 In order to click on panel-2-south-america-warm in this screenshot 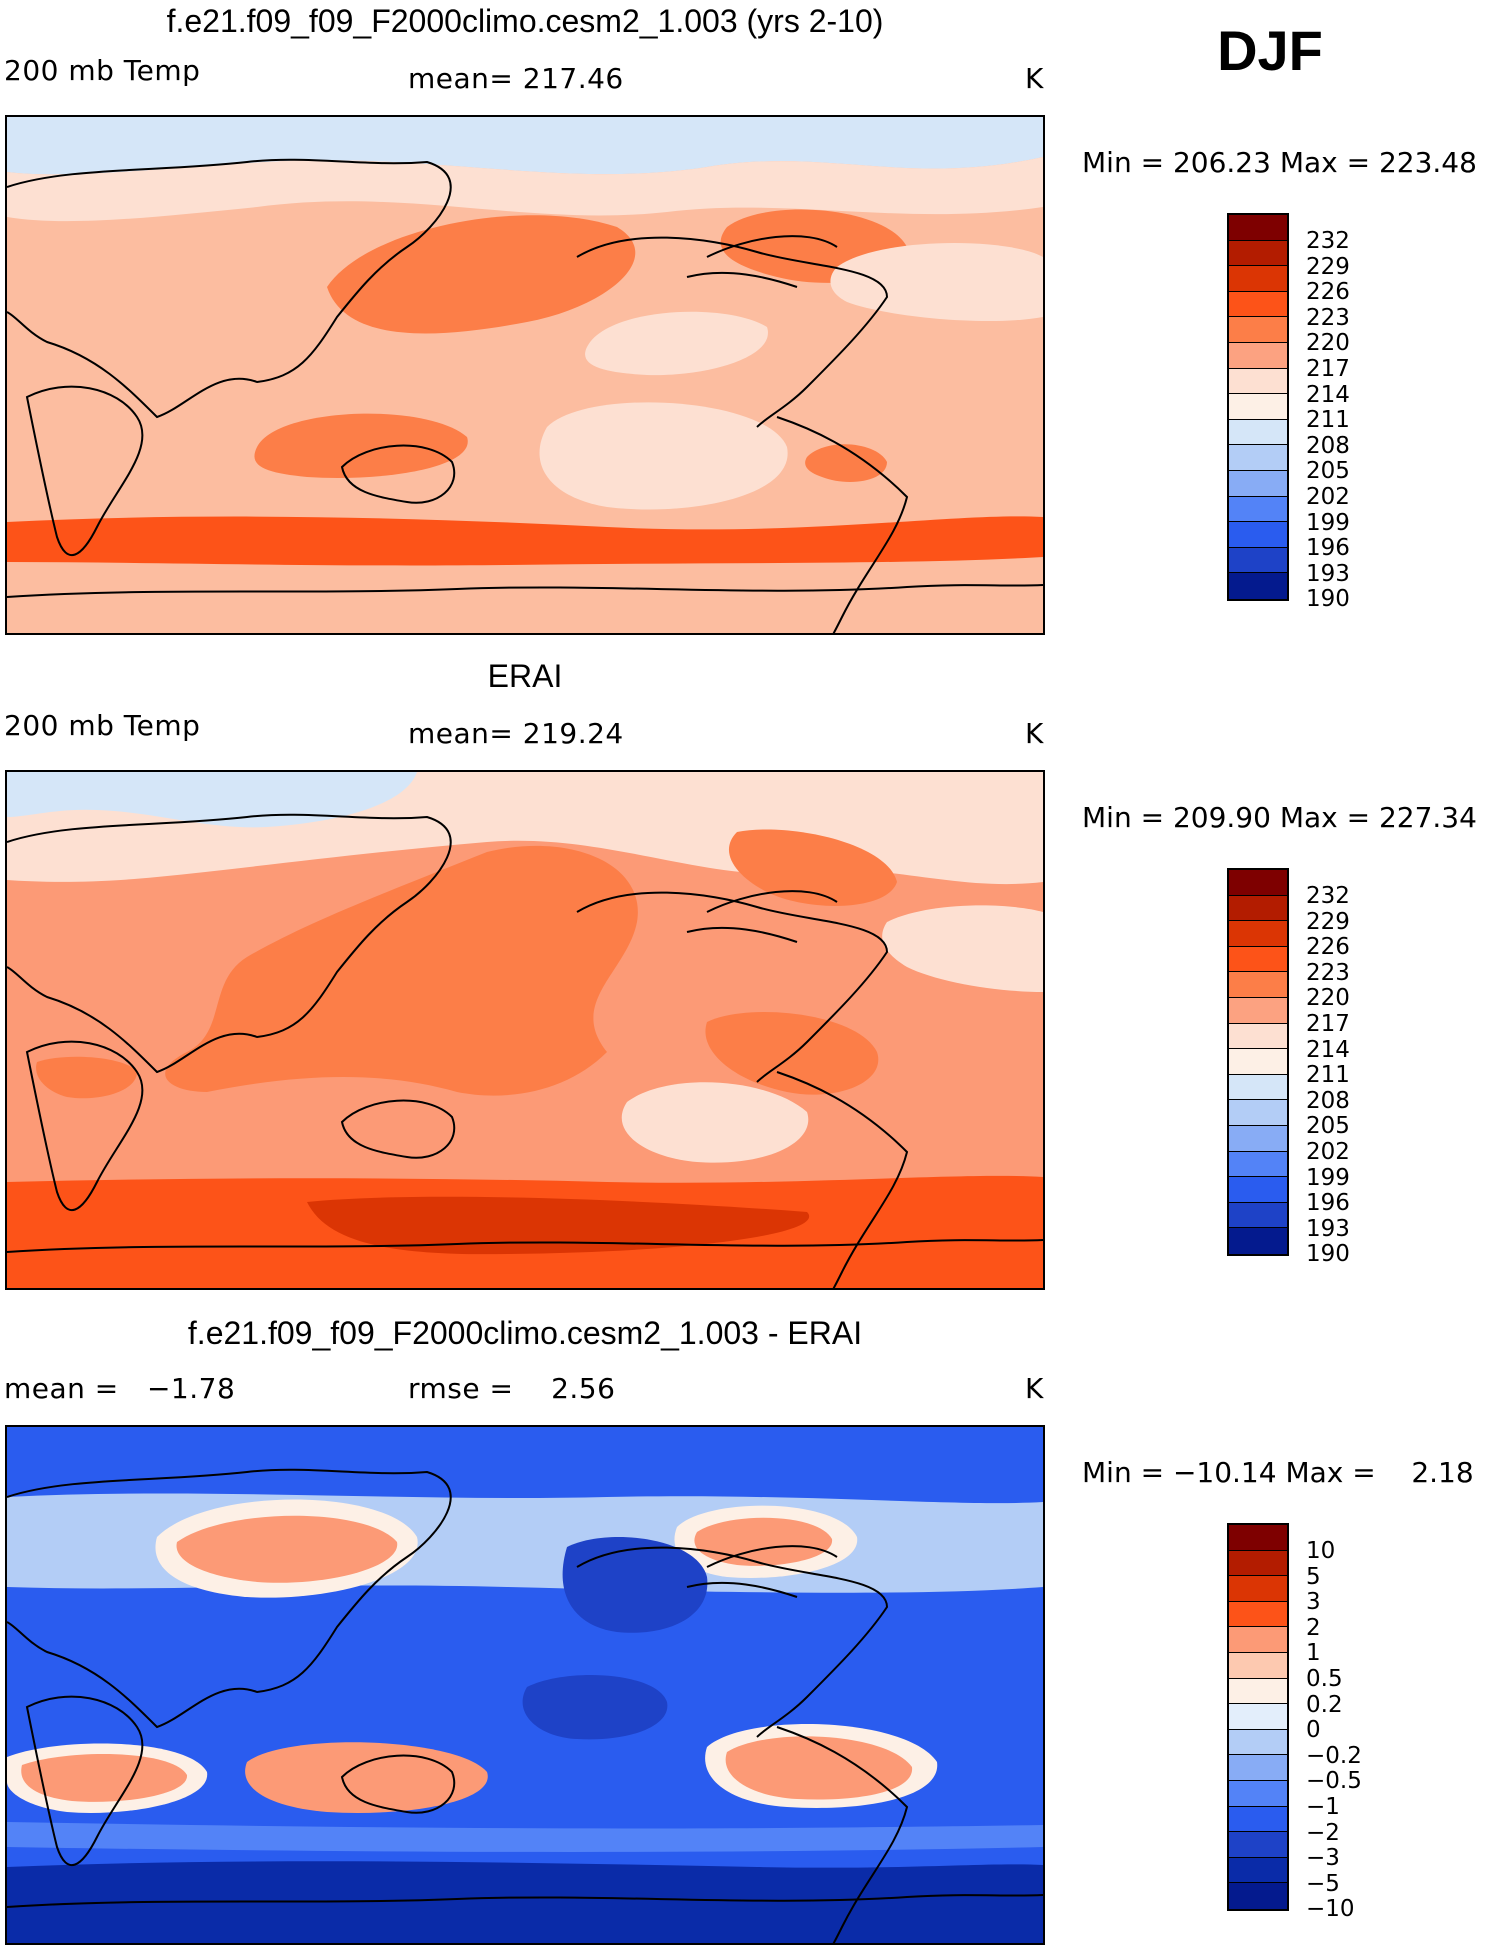, I will do `click(792, 1053)`.